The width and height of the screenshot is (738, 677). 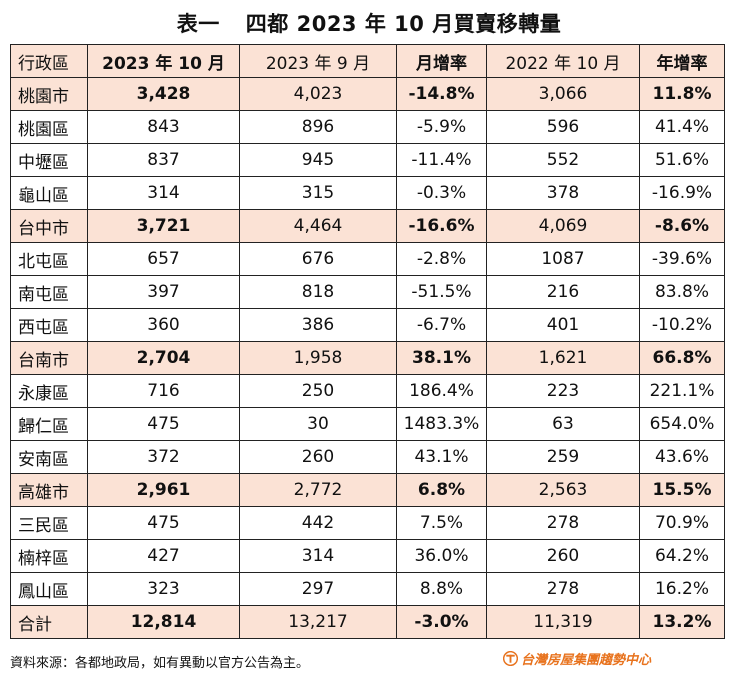 What do you see at coordinates (563, 292) in the screenshot?
I see `oct-2022-cell: 216` at bounding box center [563, 292].